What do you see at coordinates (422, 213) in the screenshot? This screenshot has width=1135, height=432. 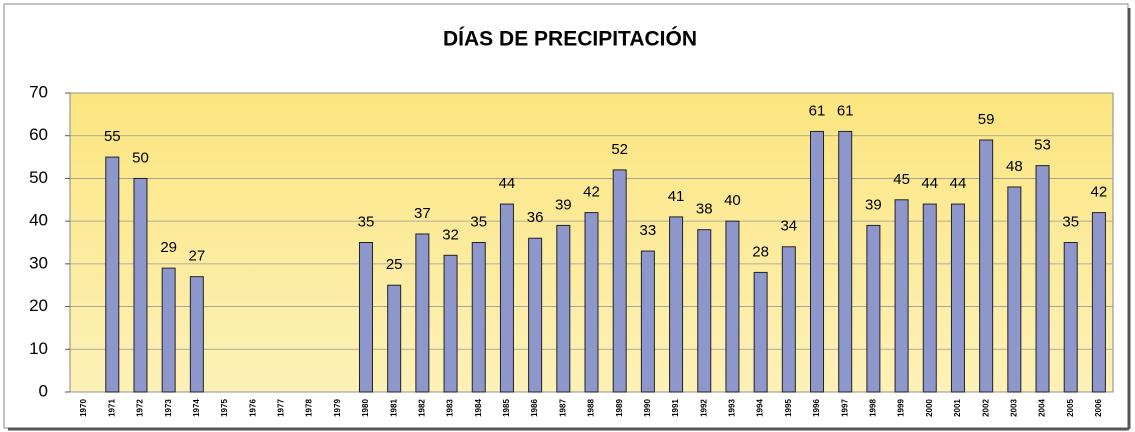 I see `data-label: 37` at bounding box center [422, 213].